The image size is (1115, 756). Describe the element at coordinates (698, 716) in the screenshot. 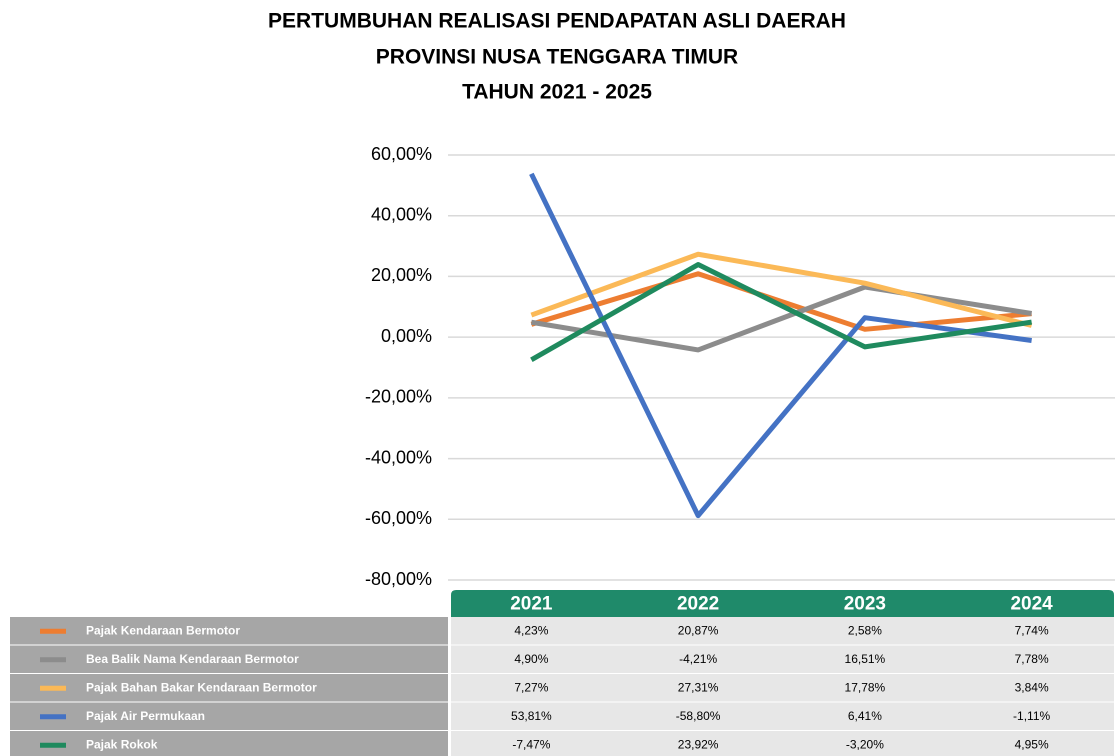

I see `table-value: -58,80%` at that location.